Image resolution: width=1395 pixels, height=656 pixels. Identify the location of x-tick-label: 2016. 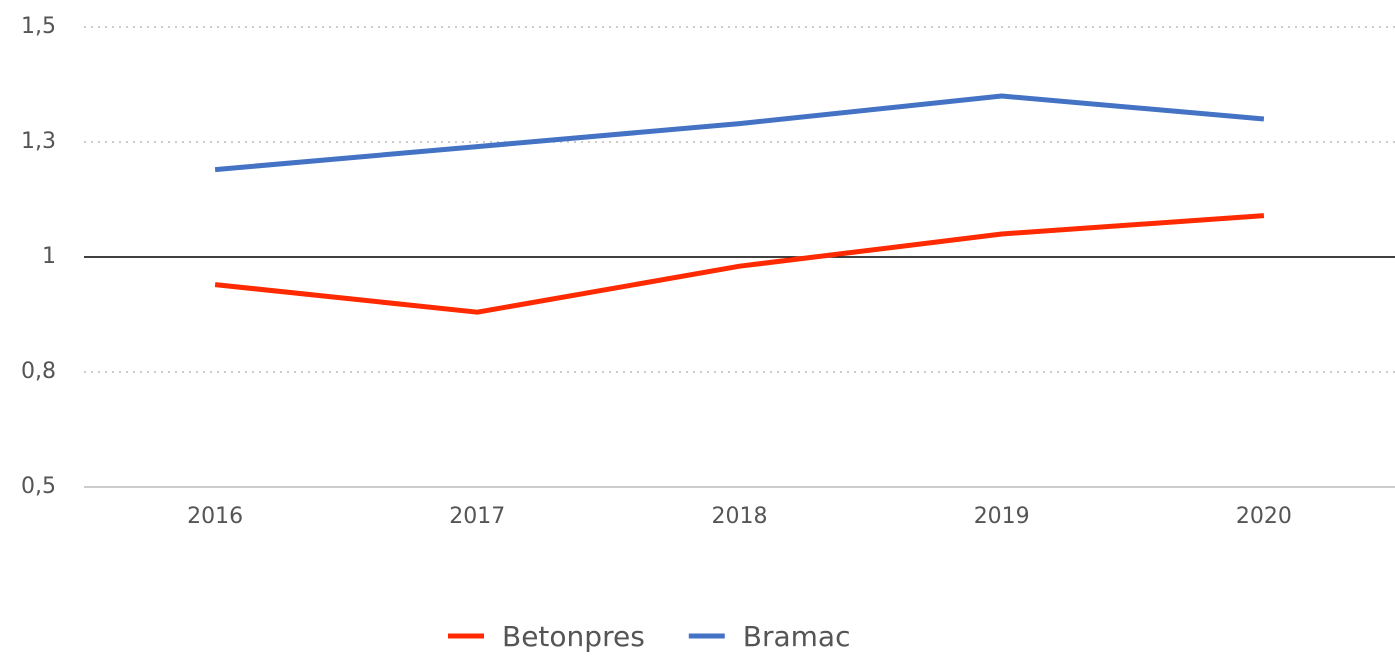
(215, 516).